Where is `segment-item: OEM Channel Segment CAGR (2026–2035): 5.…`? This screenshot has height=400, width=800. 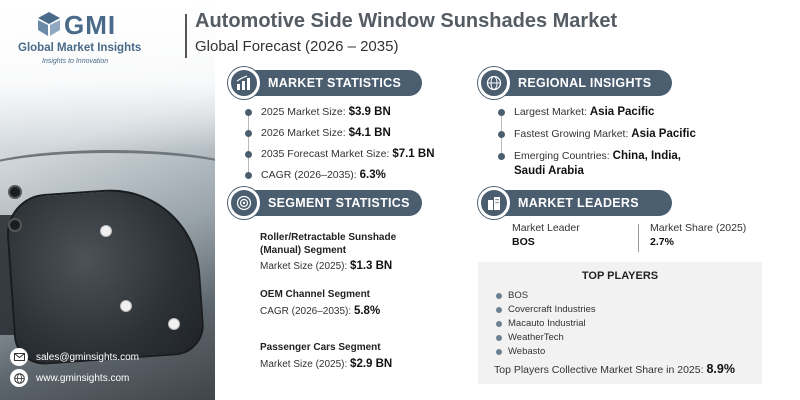
segment-item: OEM Channel Segment CAGR (2026–2035): 5.… is located at coordinates (320, 303).